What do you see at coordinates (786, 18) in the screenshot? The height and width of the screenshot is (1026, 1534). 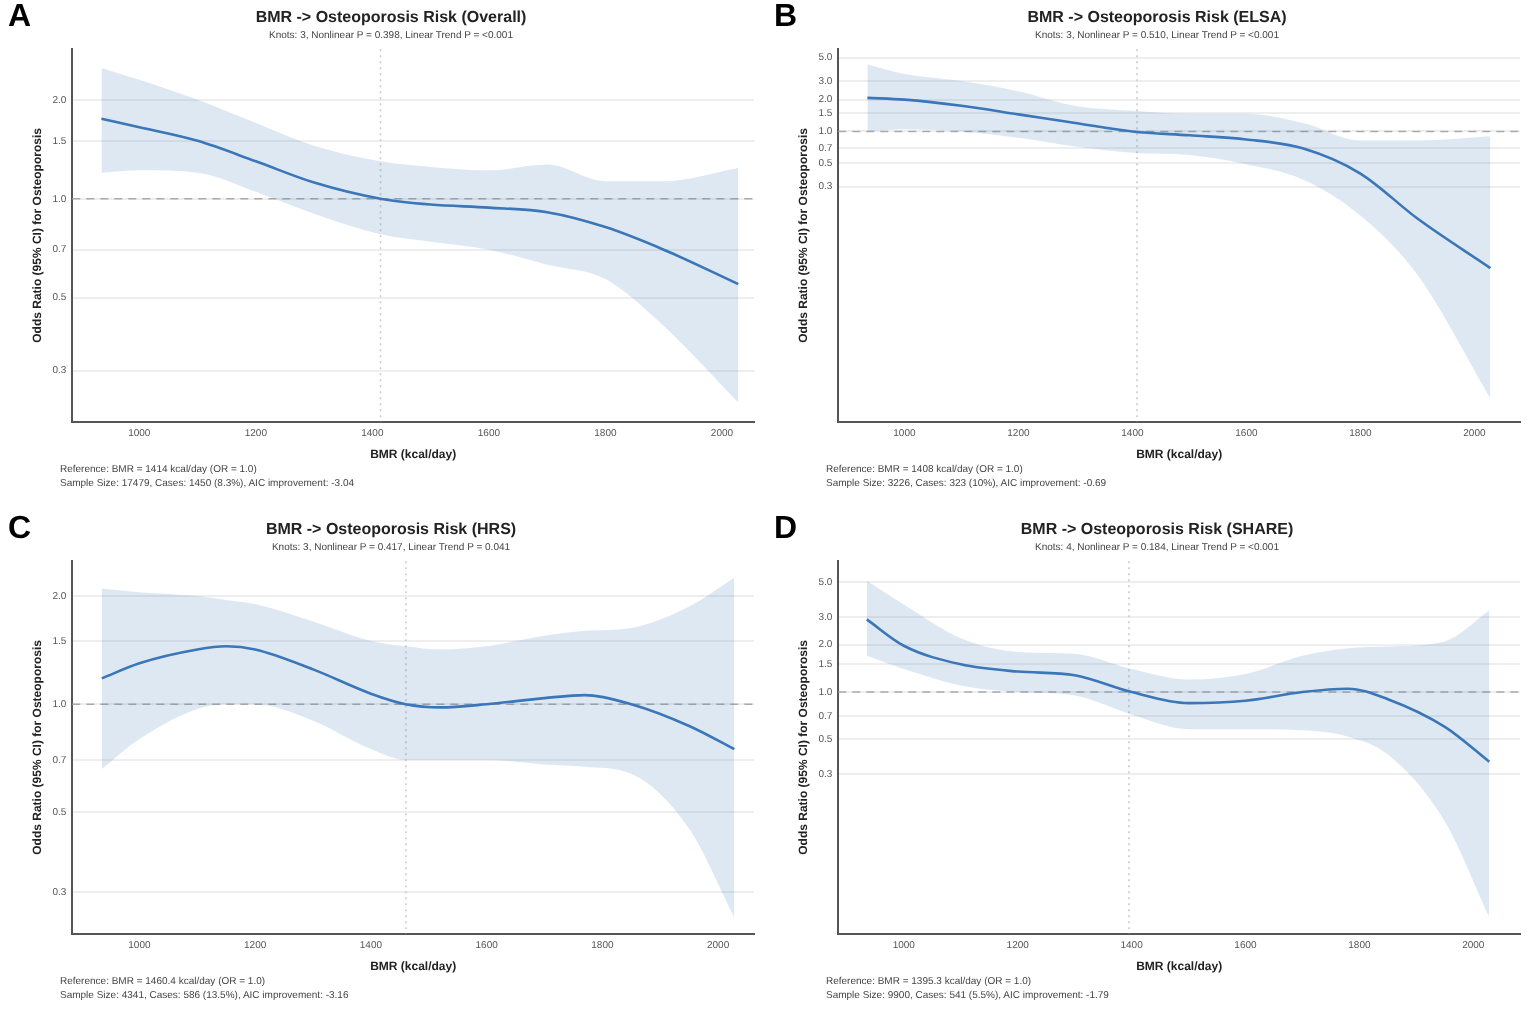 I see `text: B` at bounding box center [786, 18].